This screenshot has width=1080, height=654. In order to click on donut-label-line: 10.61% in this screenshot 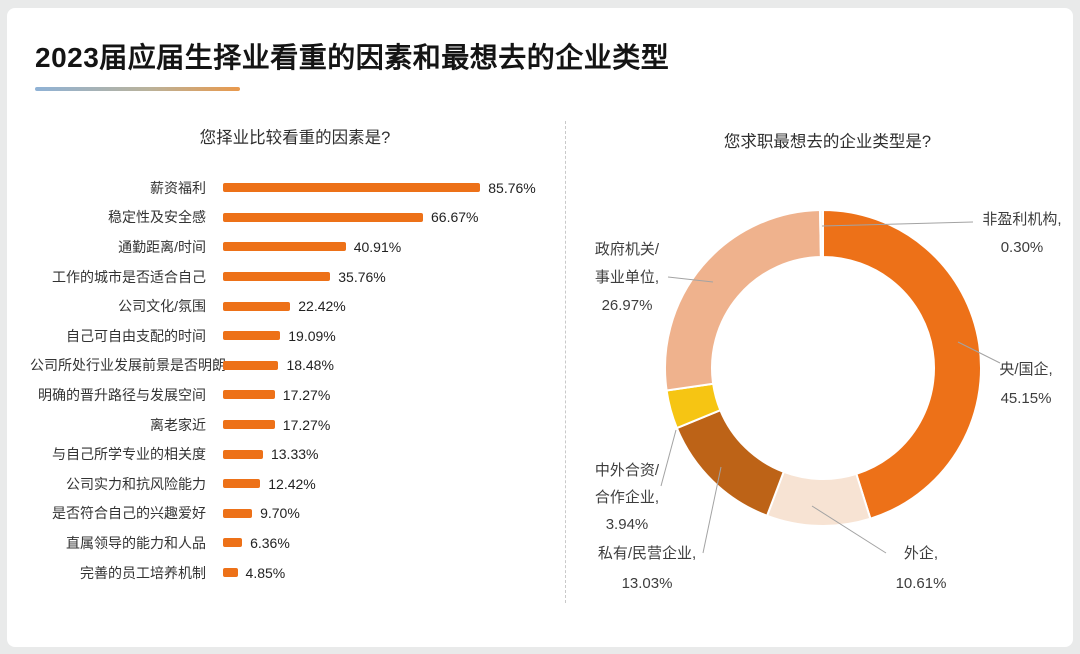, I will do `click(921, 583)`.